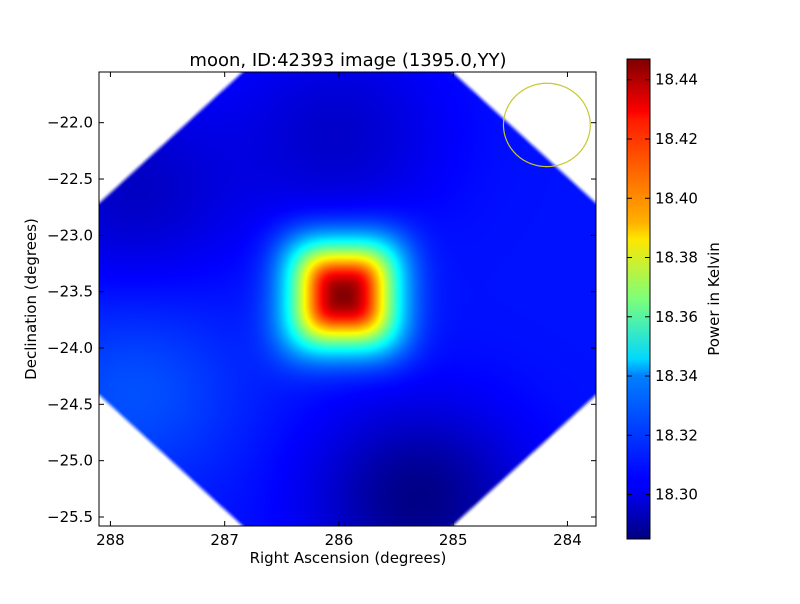 The height and width of the screenshot is (604, 800). Describe the element at coordinates (676, 258) in the screenshot. I see `colorbar-tick-label: 18.38` at that location.